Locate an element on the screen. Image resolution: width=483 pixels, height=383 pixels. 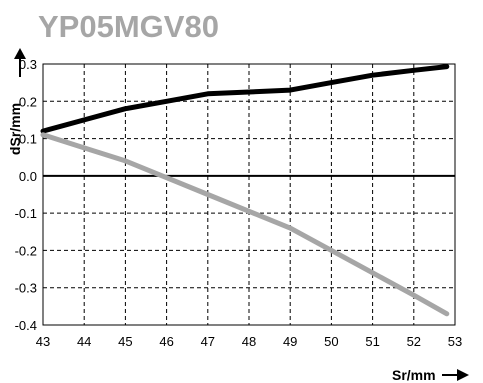
y-tick-label: 0.3 is located at coordinates (28, 64).